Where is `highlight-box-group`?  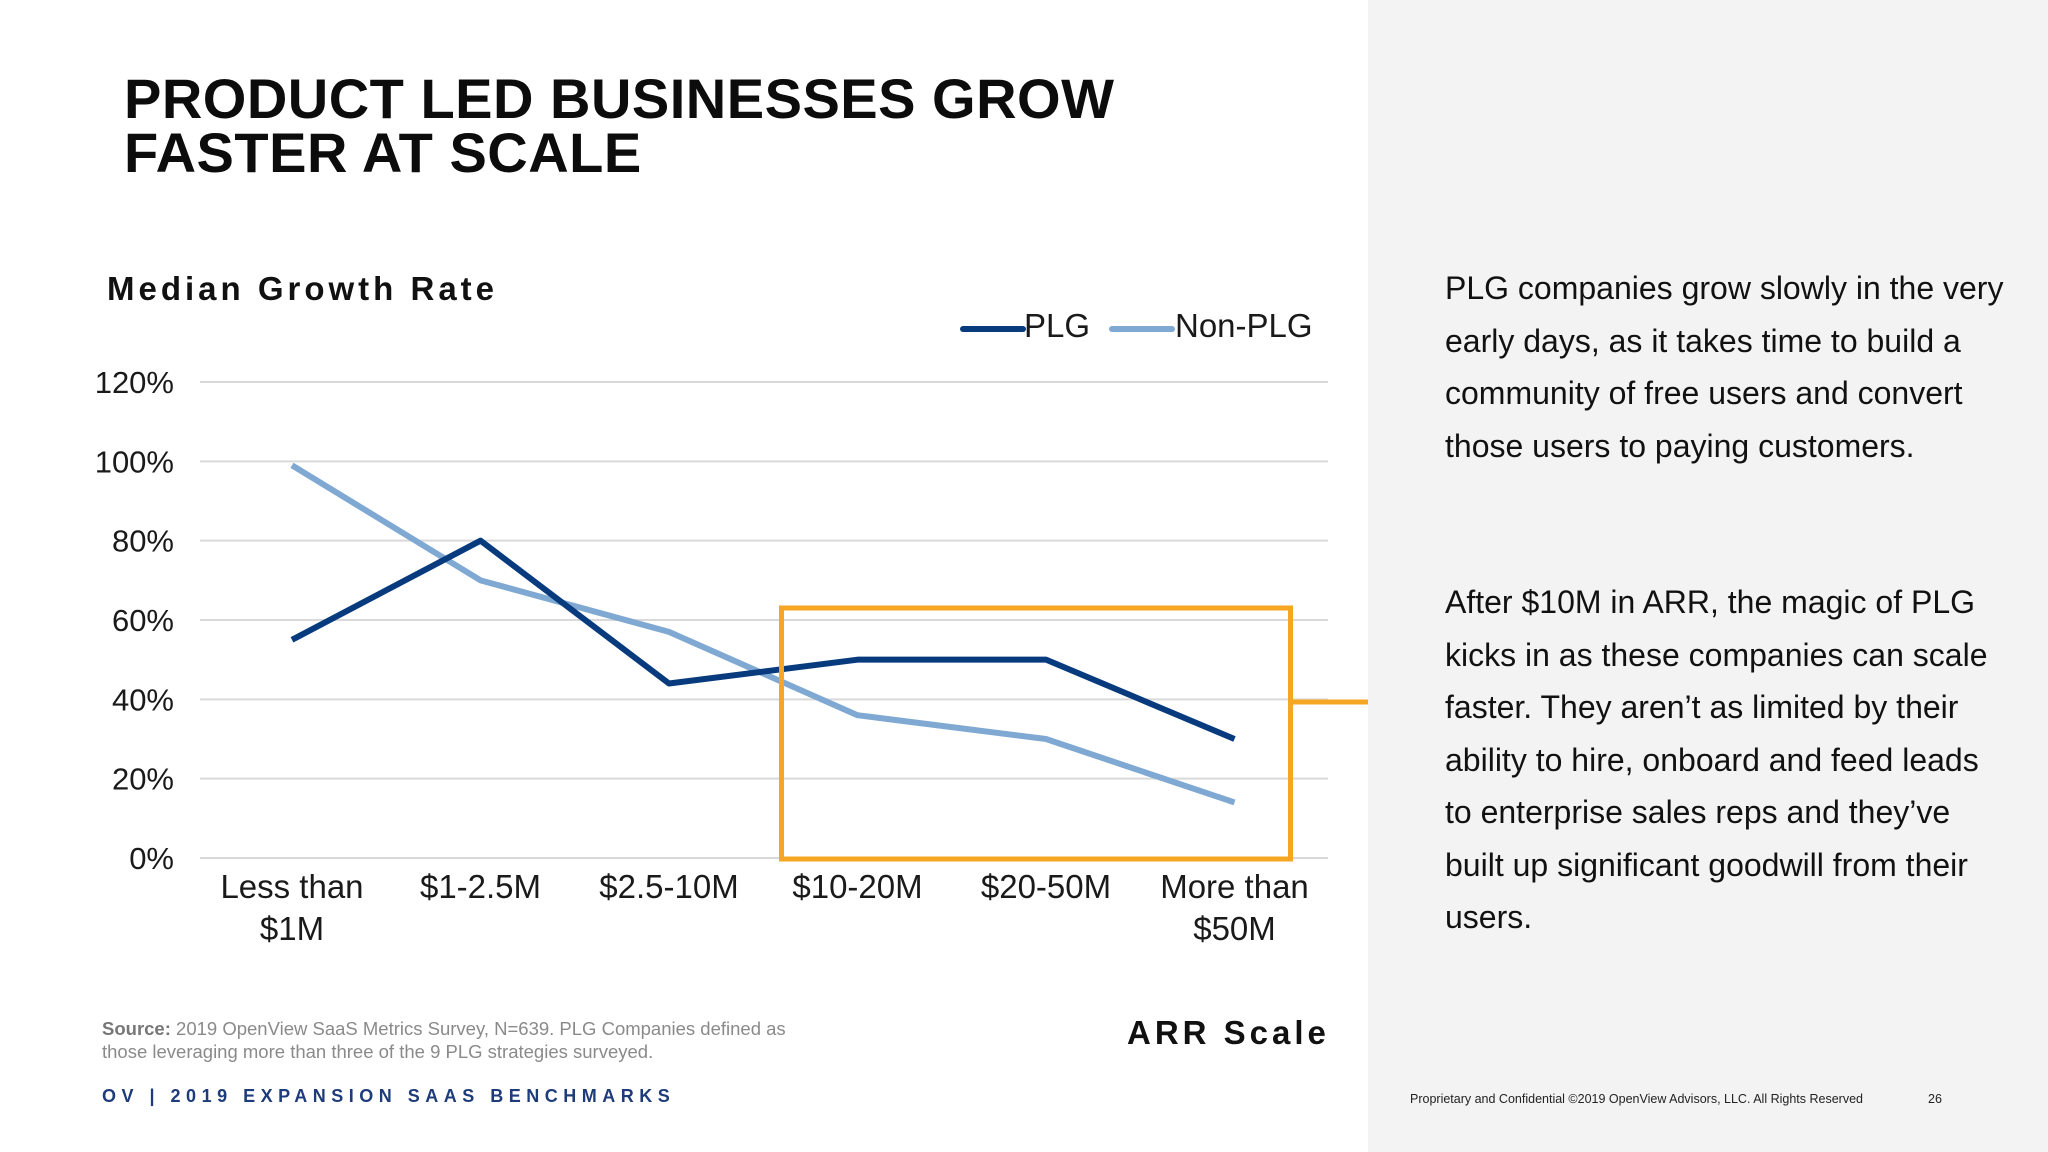 highlight-box-group is located at coordinates (1073, 733).